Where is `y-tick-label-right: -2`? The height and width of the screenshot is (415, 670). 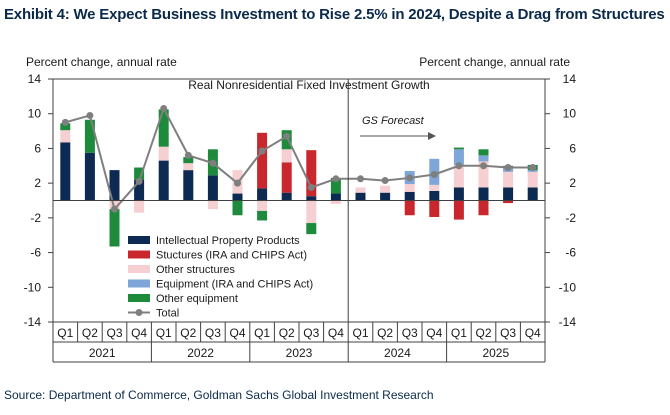 y-tick-label-right: -2 is located at coordinates (570, 218).